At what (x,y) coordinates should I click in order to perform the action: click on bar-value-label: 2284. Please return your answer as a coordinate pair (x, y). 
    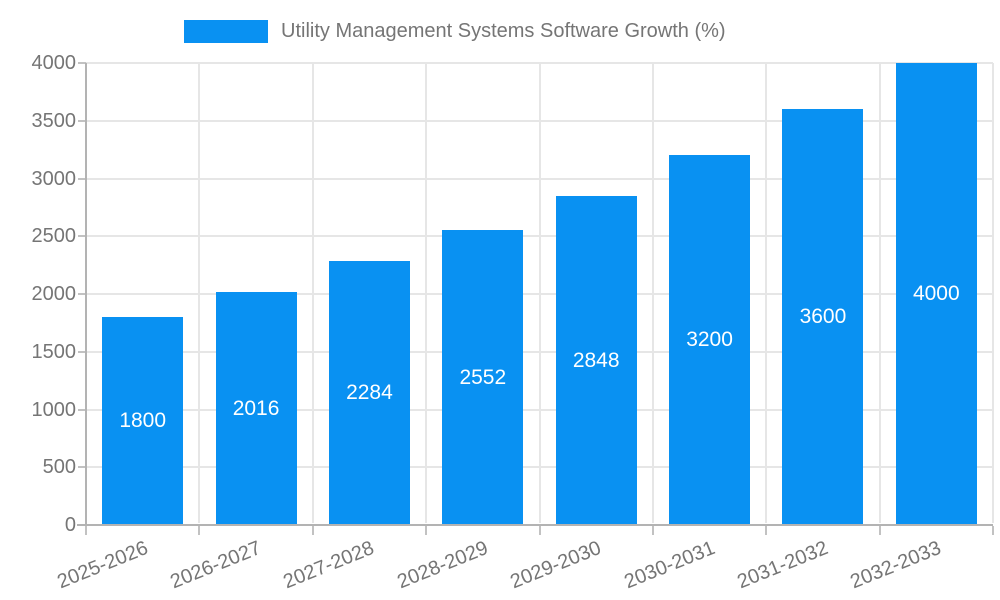
    Looking at the image, I should click on (369, 393).